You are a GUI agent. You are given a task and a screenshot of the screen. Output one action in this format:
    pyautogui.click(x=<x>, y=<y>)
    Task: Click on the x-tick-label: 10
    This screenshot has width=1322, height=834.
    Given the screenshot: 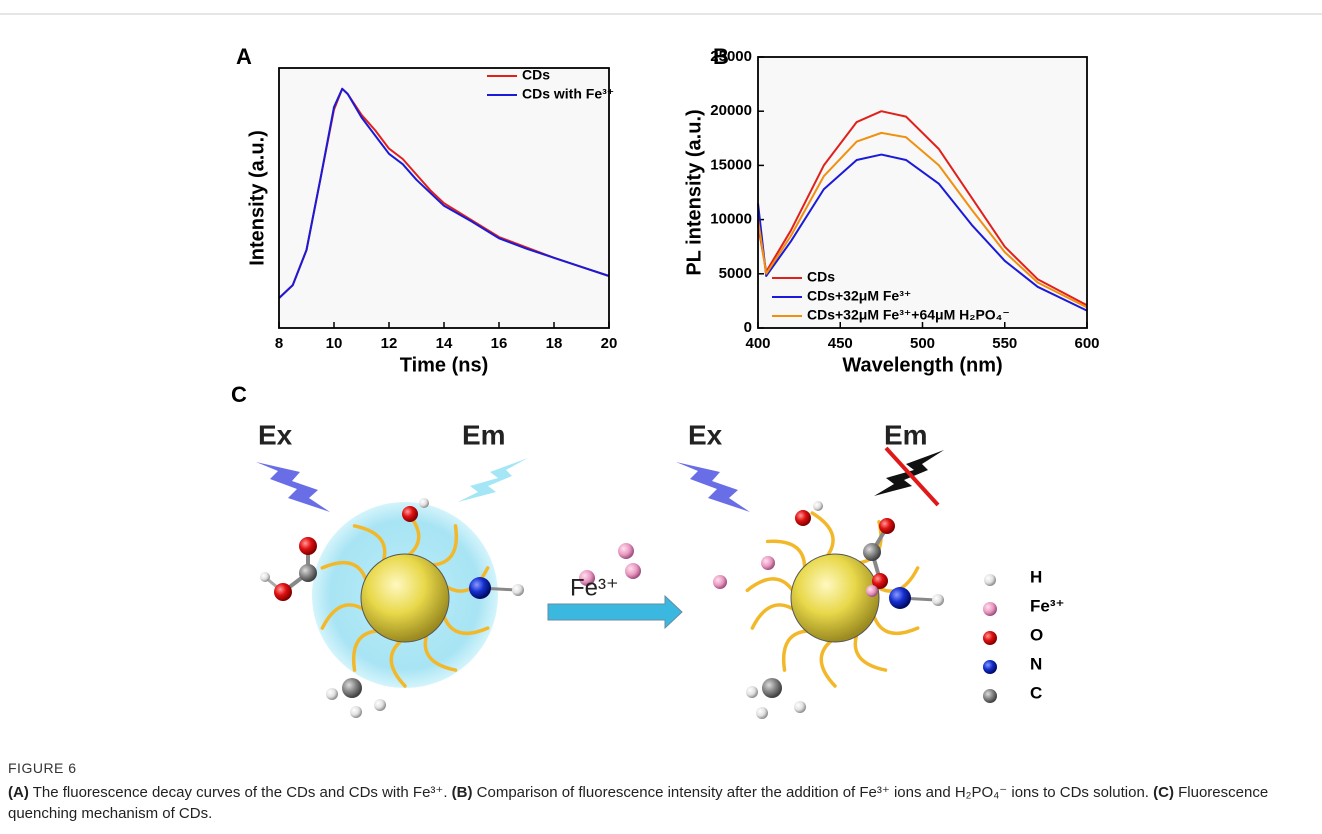 What is the action you would take?
    pyautogui.click(x=334, y=343)
    